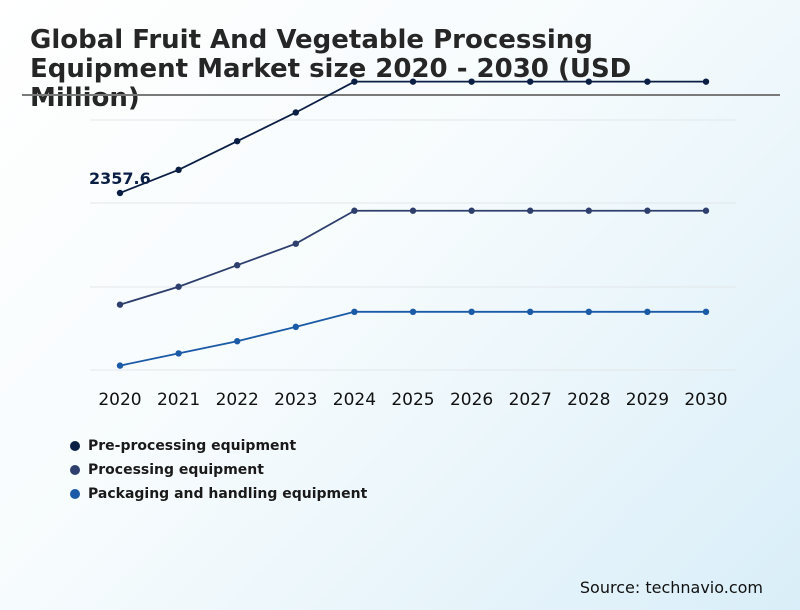 The height and width of the screenshot is (610, 800). I want to click on legend-label: Pre-processing equipment, so click(192, 446).